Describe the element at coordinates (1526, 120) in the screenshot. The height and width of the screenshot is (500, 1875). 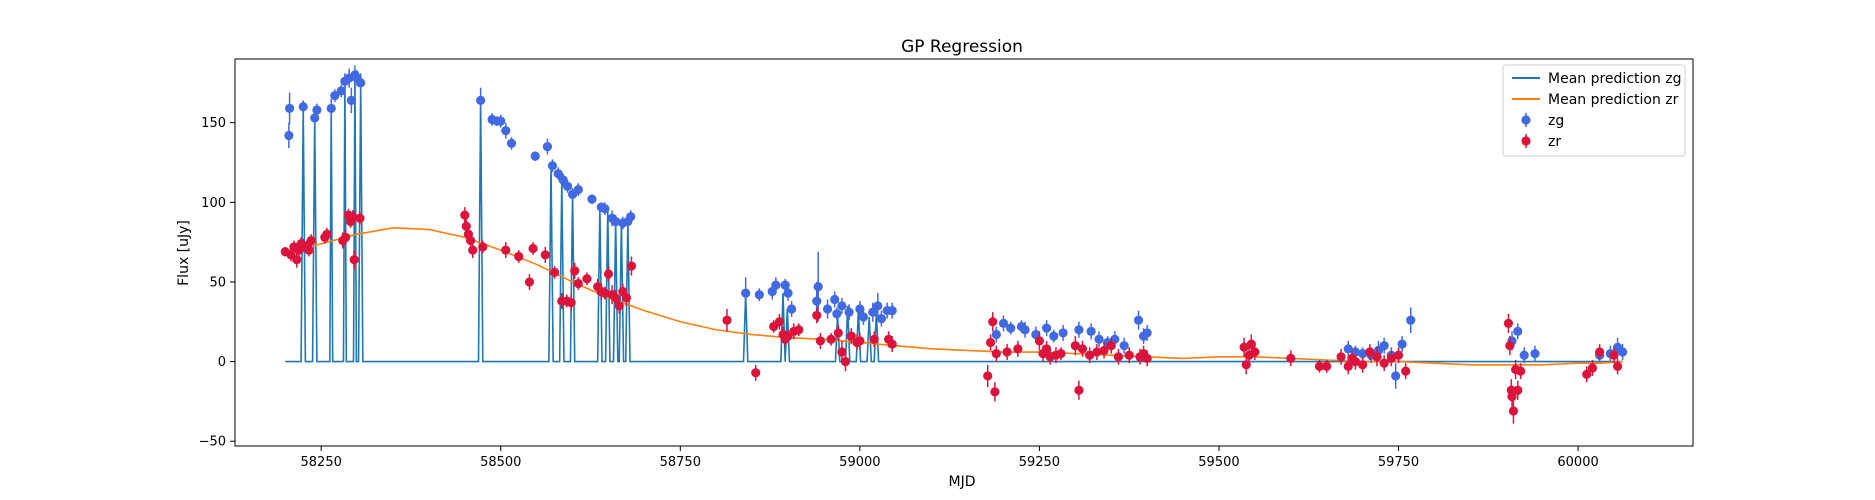
I see `legend-marker-swatch` at that location.